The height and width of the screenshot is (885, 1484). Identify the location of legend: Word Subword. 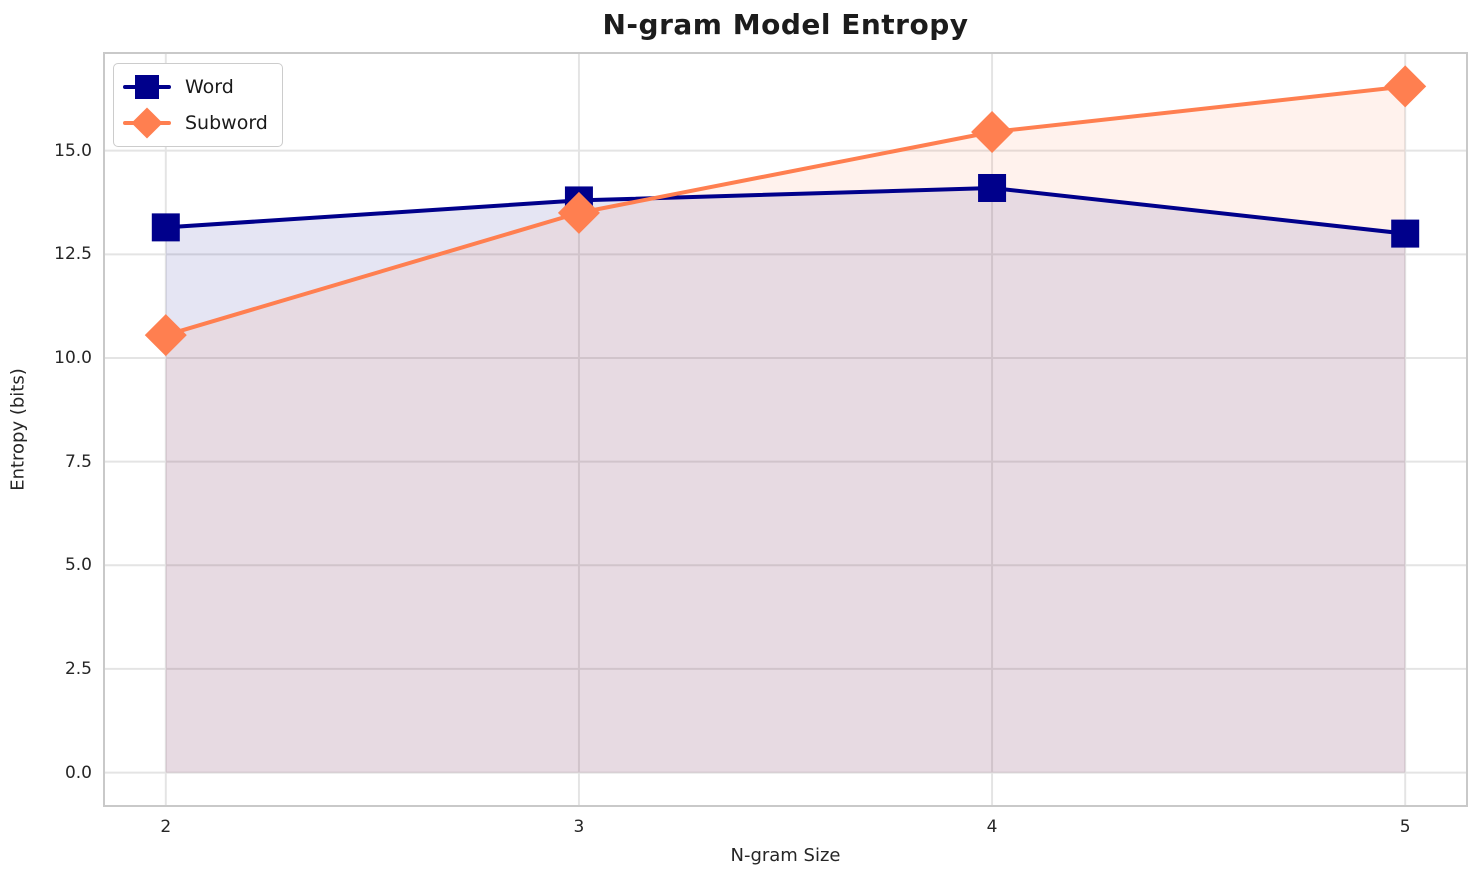
(198, 105).